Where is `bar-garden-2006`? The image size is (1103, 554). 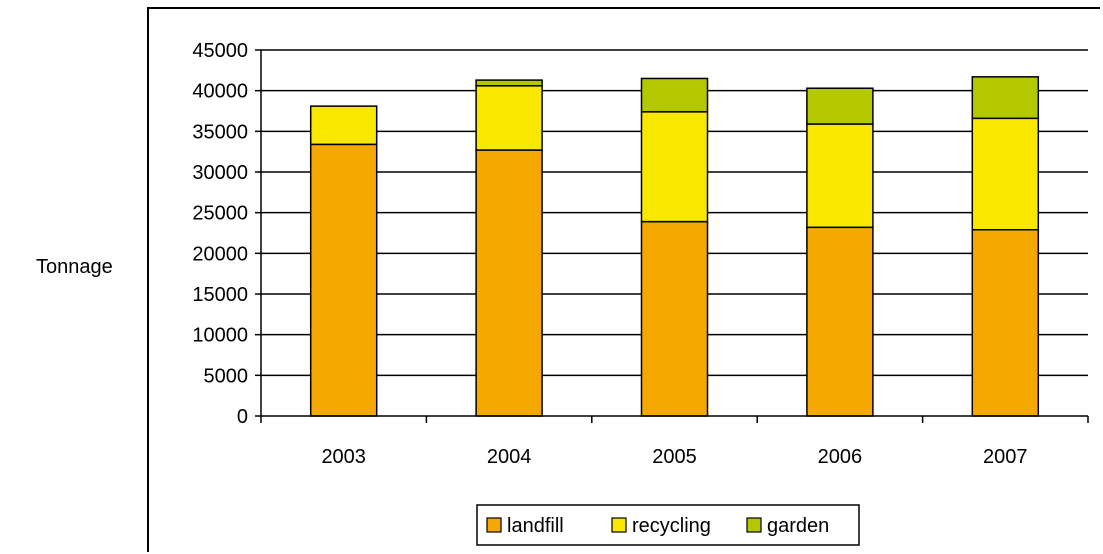
bar-garden-2006 is located at coordinates (840, 106).